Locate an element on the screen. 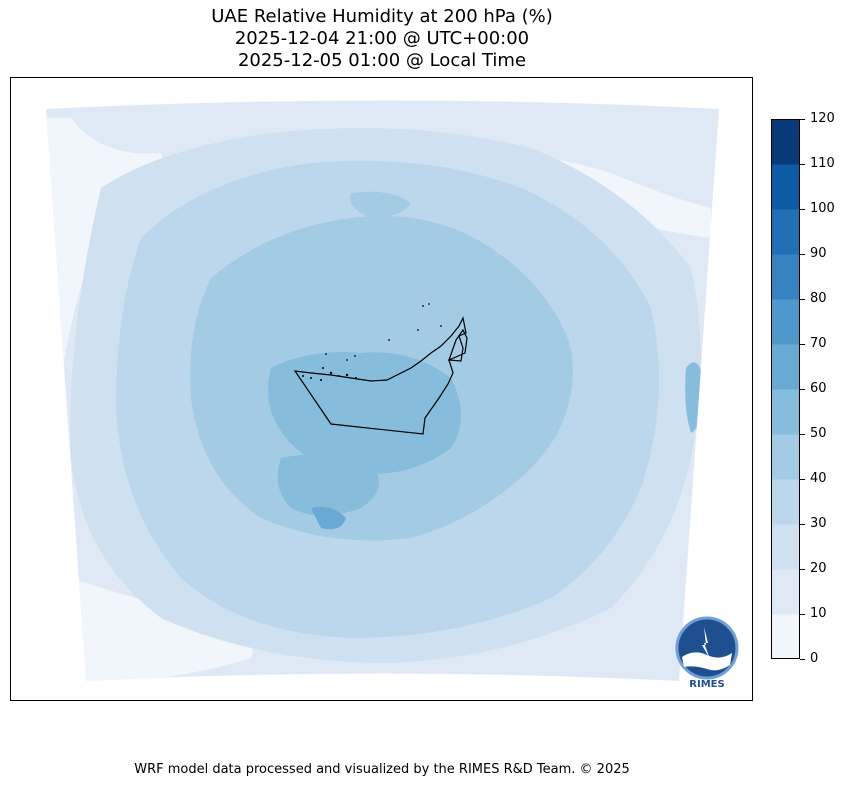 The height and width of the screenshot is (788, 844). title-line-2: 2025-12-04 21:00 @ UTC+00:00 is located at coordinates (382, 38).